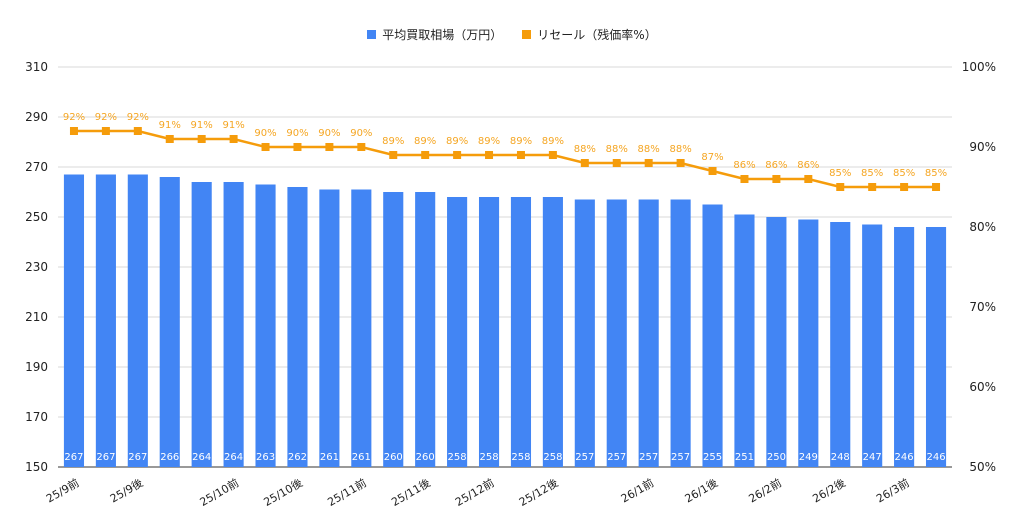 Image resolution: width=1024 pixels, height=528 pixels. What do you see at coordinates (840, 173) in the screenshot?
I see `resale-value-label: 85%` at bounding box center [840, 173].